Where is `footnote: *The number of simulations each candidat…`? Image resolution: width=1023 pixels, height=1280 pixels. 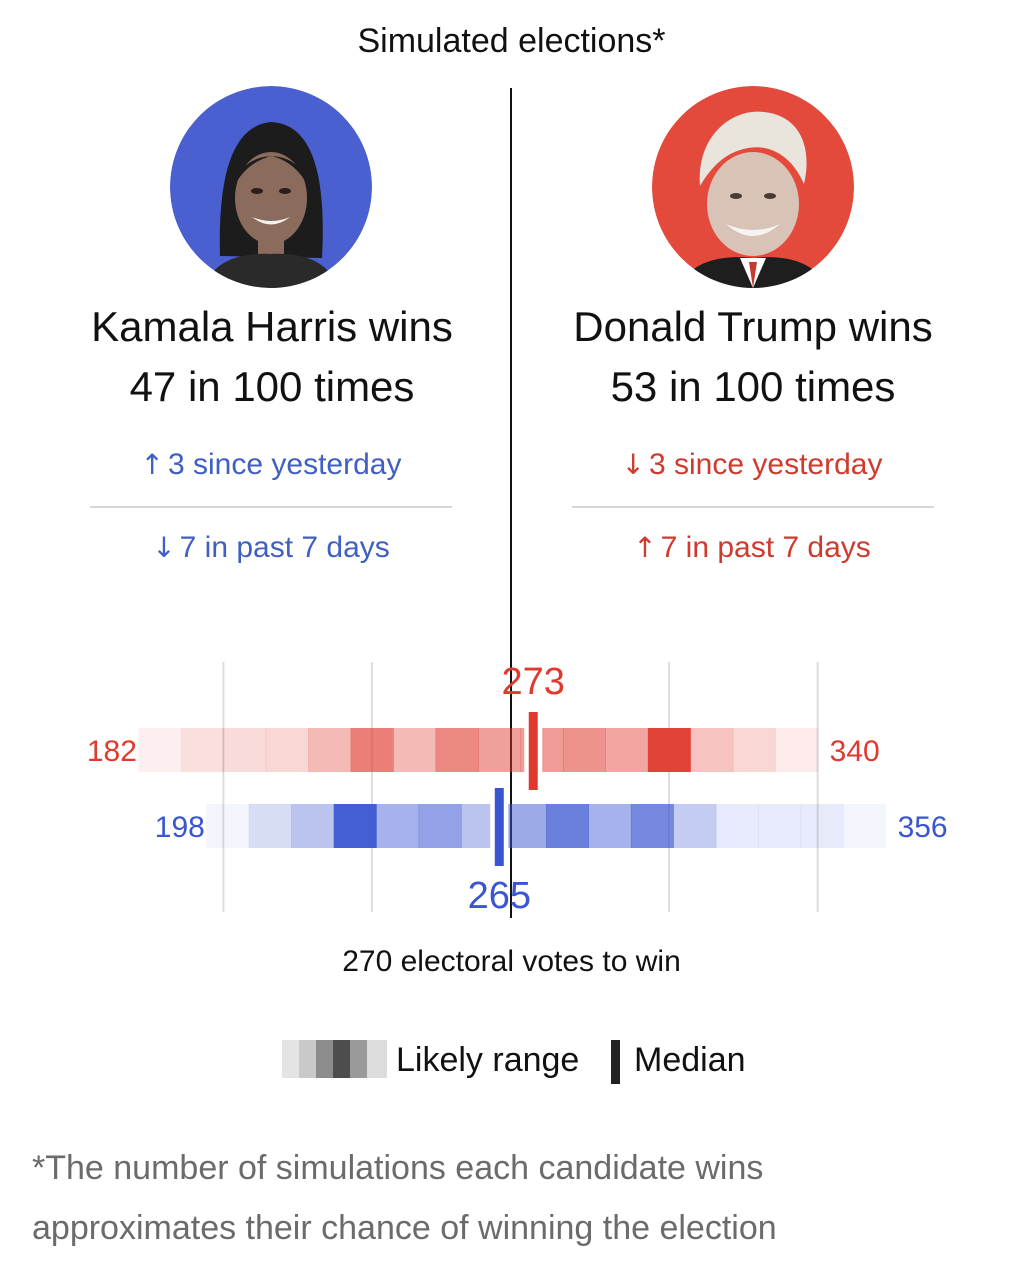 footnote: *The number of simulations each candidat… is located at coordinates (512, 1198).